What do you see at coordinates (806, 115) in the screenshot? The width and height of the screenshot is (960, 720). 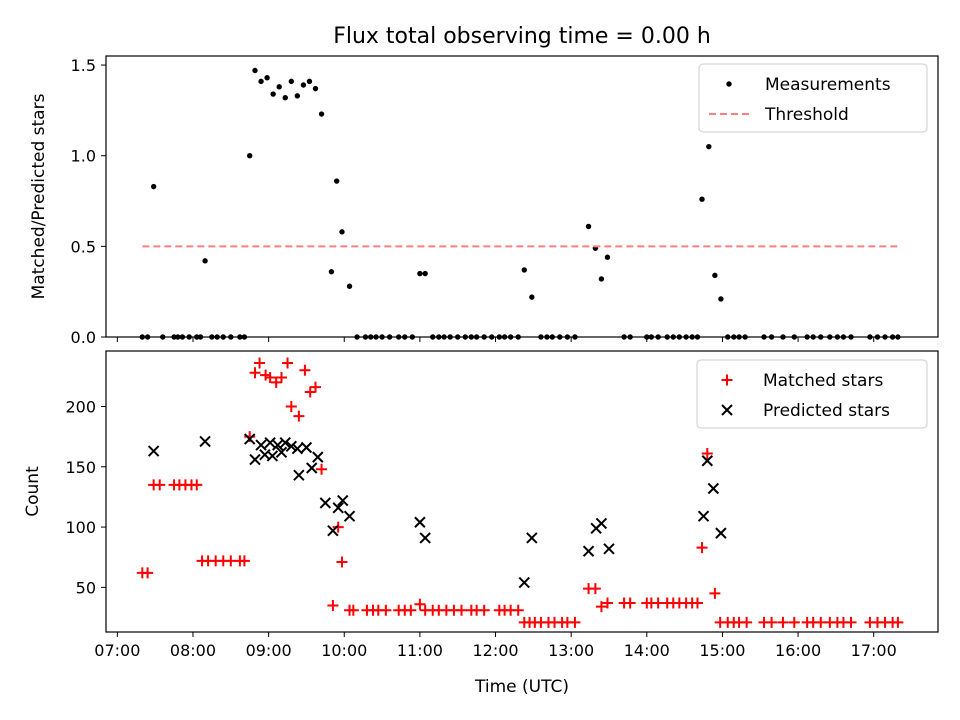 I see `legend-label: Threshold` at bounding box center [806, 115].